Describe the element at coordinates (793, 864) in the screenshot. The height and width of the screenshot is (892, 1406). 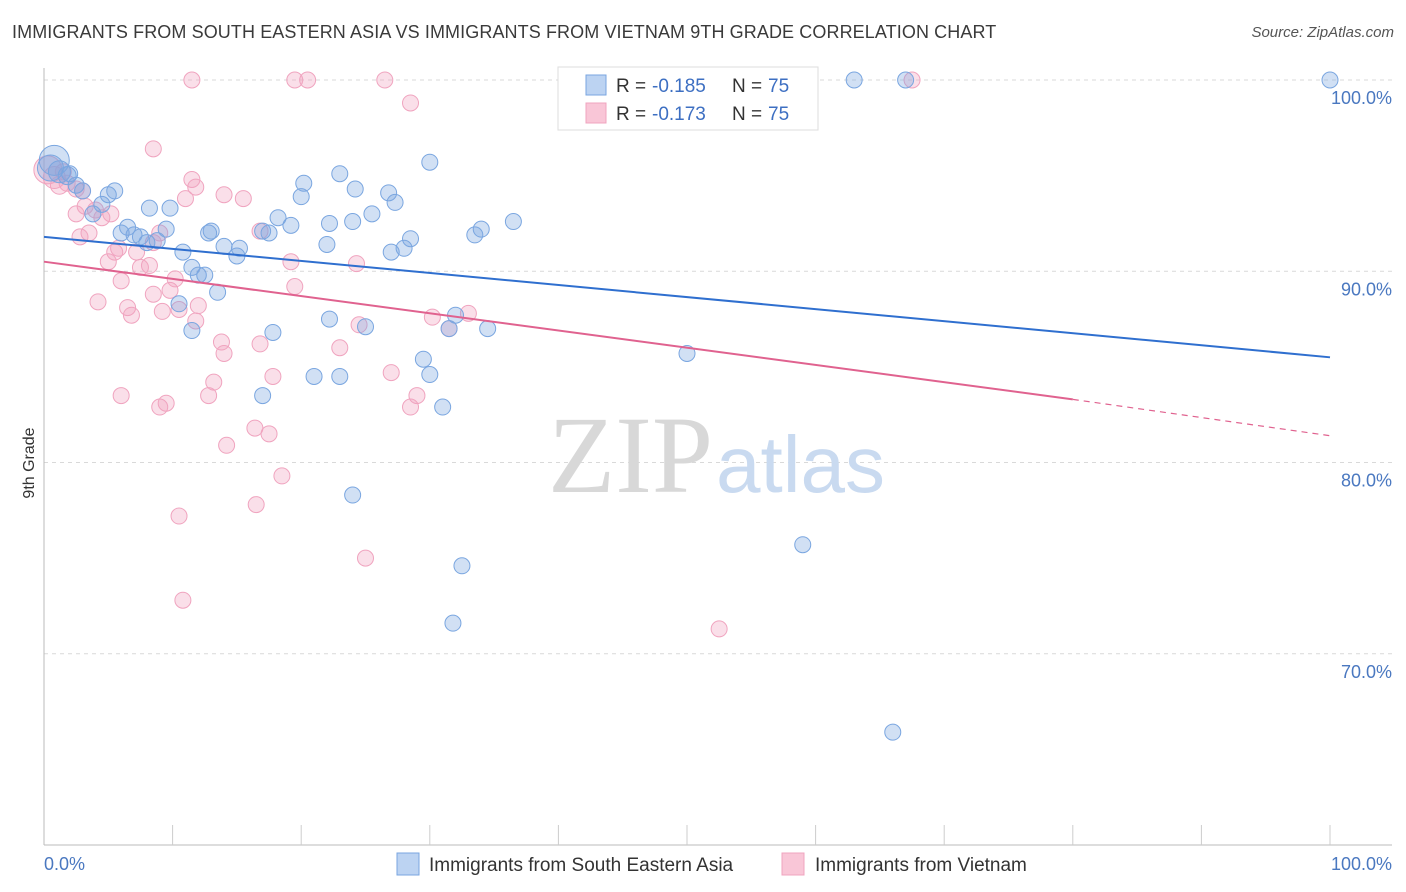
I see `bottom-legend-swatch-pink` at that location.